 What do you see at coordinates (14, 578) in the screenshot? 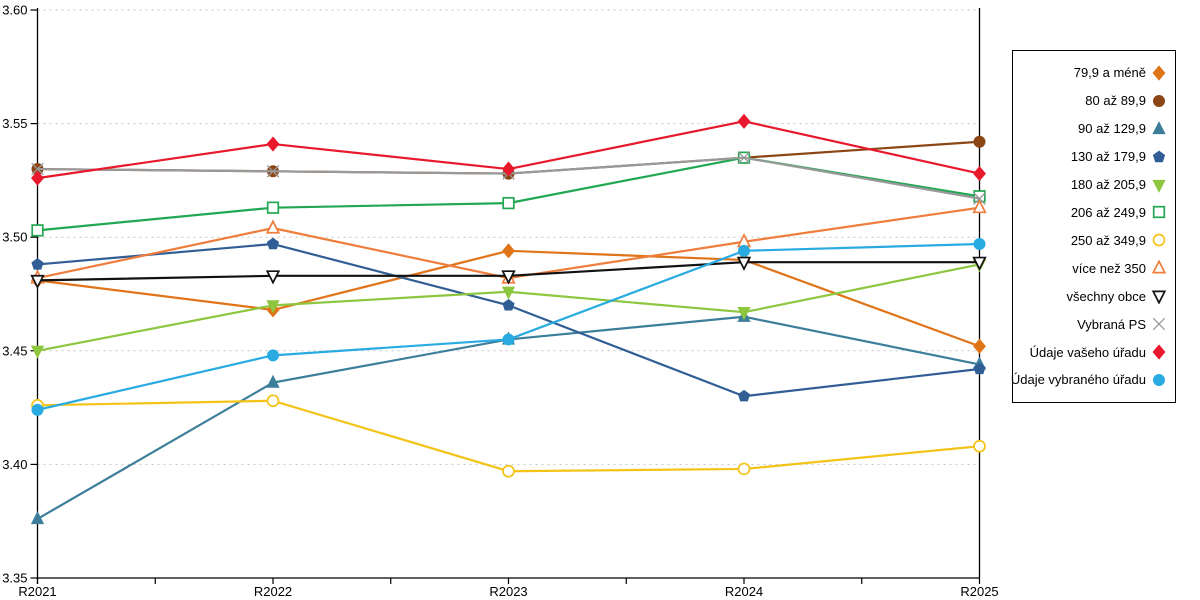
I see `y-tick-label: 3.35` at bounding box center [14, 578].